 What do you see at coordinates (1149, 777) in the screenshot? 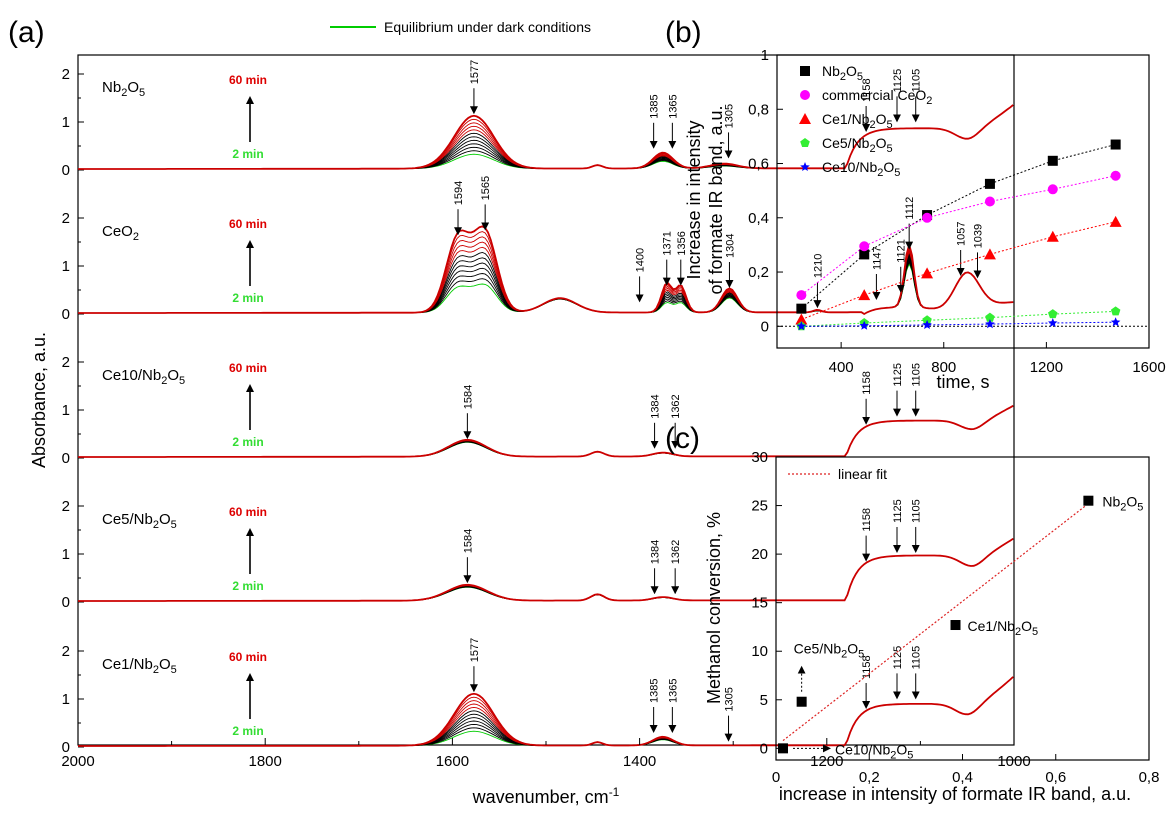
I see `x-tick-label: 0,8` at bounding box center [1149, 777].